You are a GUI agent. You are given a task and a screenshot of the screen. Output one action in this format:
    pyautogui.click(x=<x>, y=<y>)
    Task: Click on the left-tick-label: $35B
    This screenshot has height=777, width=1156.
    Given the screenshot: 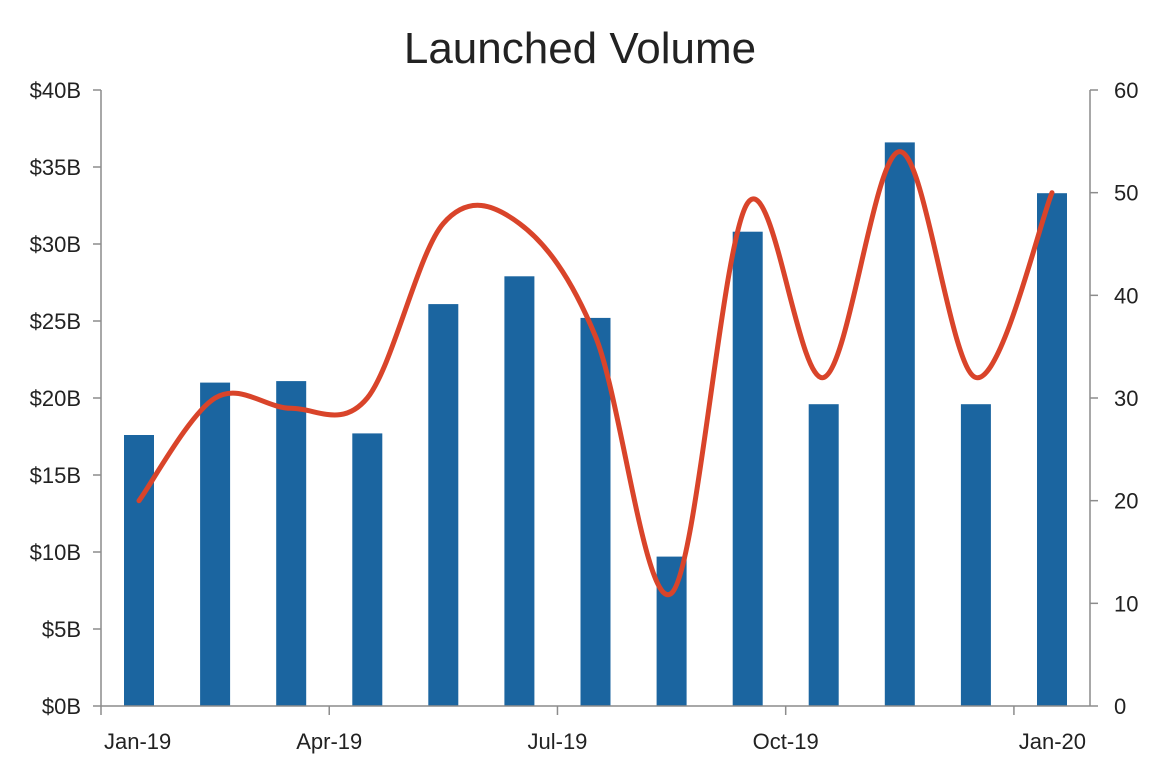 What is the action you would take?
    pyautogui.click(x=55, y=167)
    